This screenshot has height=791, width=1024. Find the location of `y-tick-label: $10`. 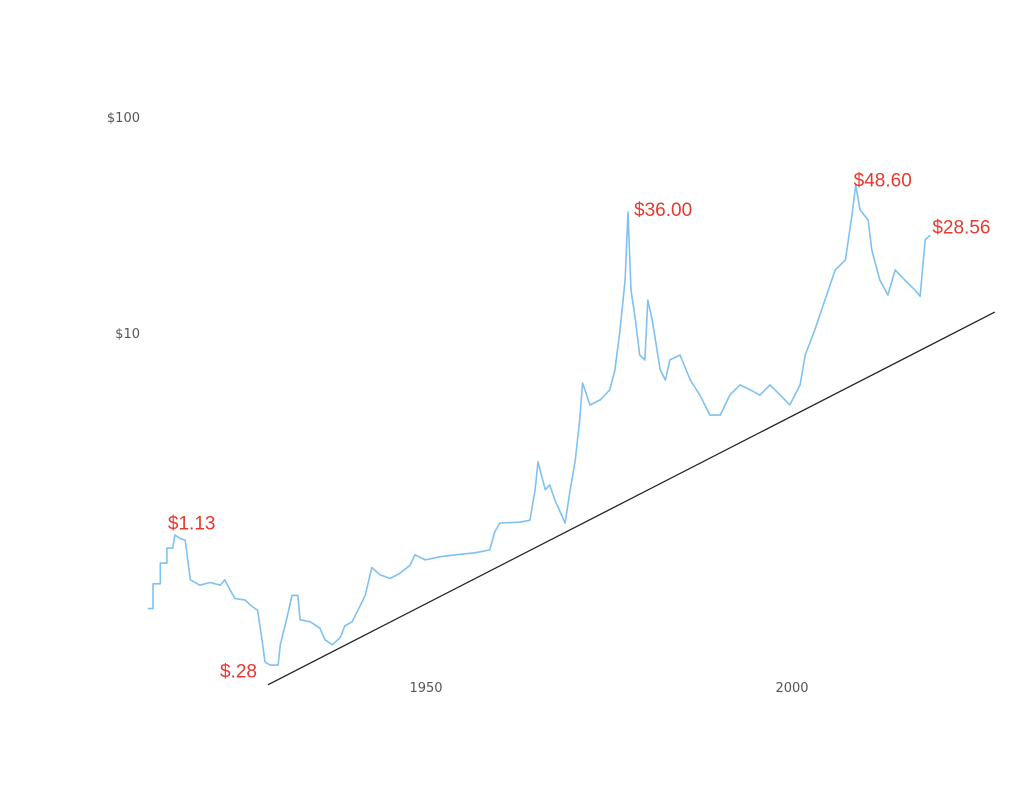

y-tick-label: $10 is located at coordinates (127, 334).